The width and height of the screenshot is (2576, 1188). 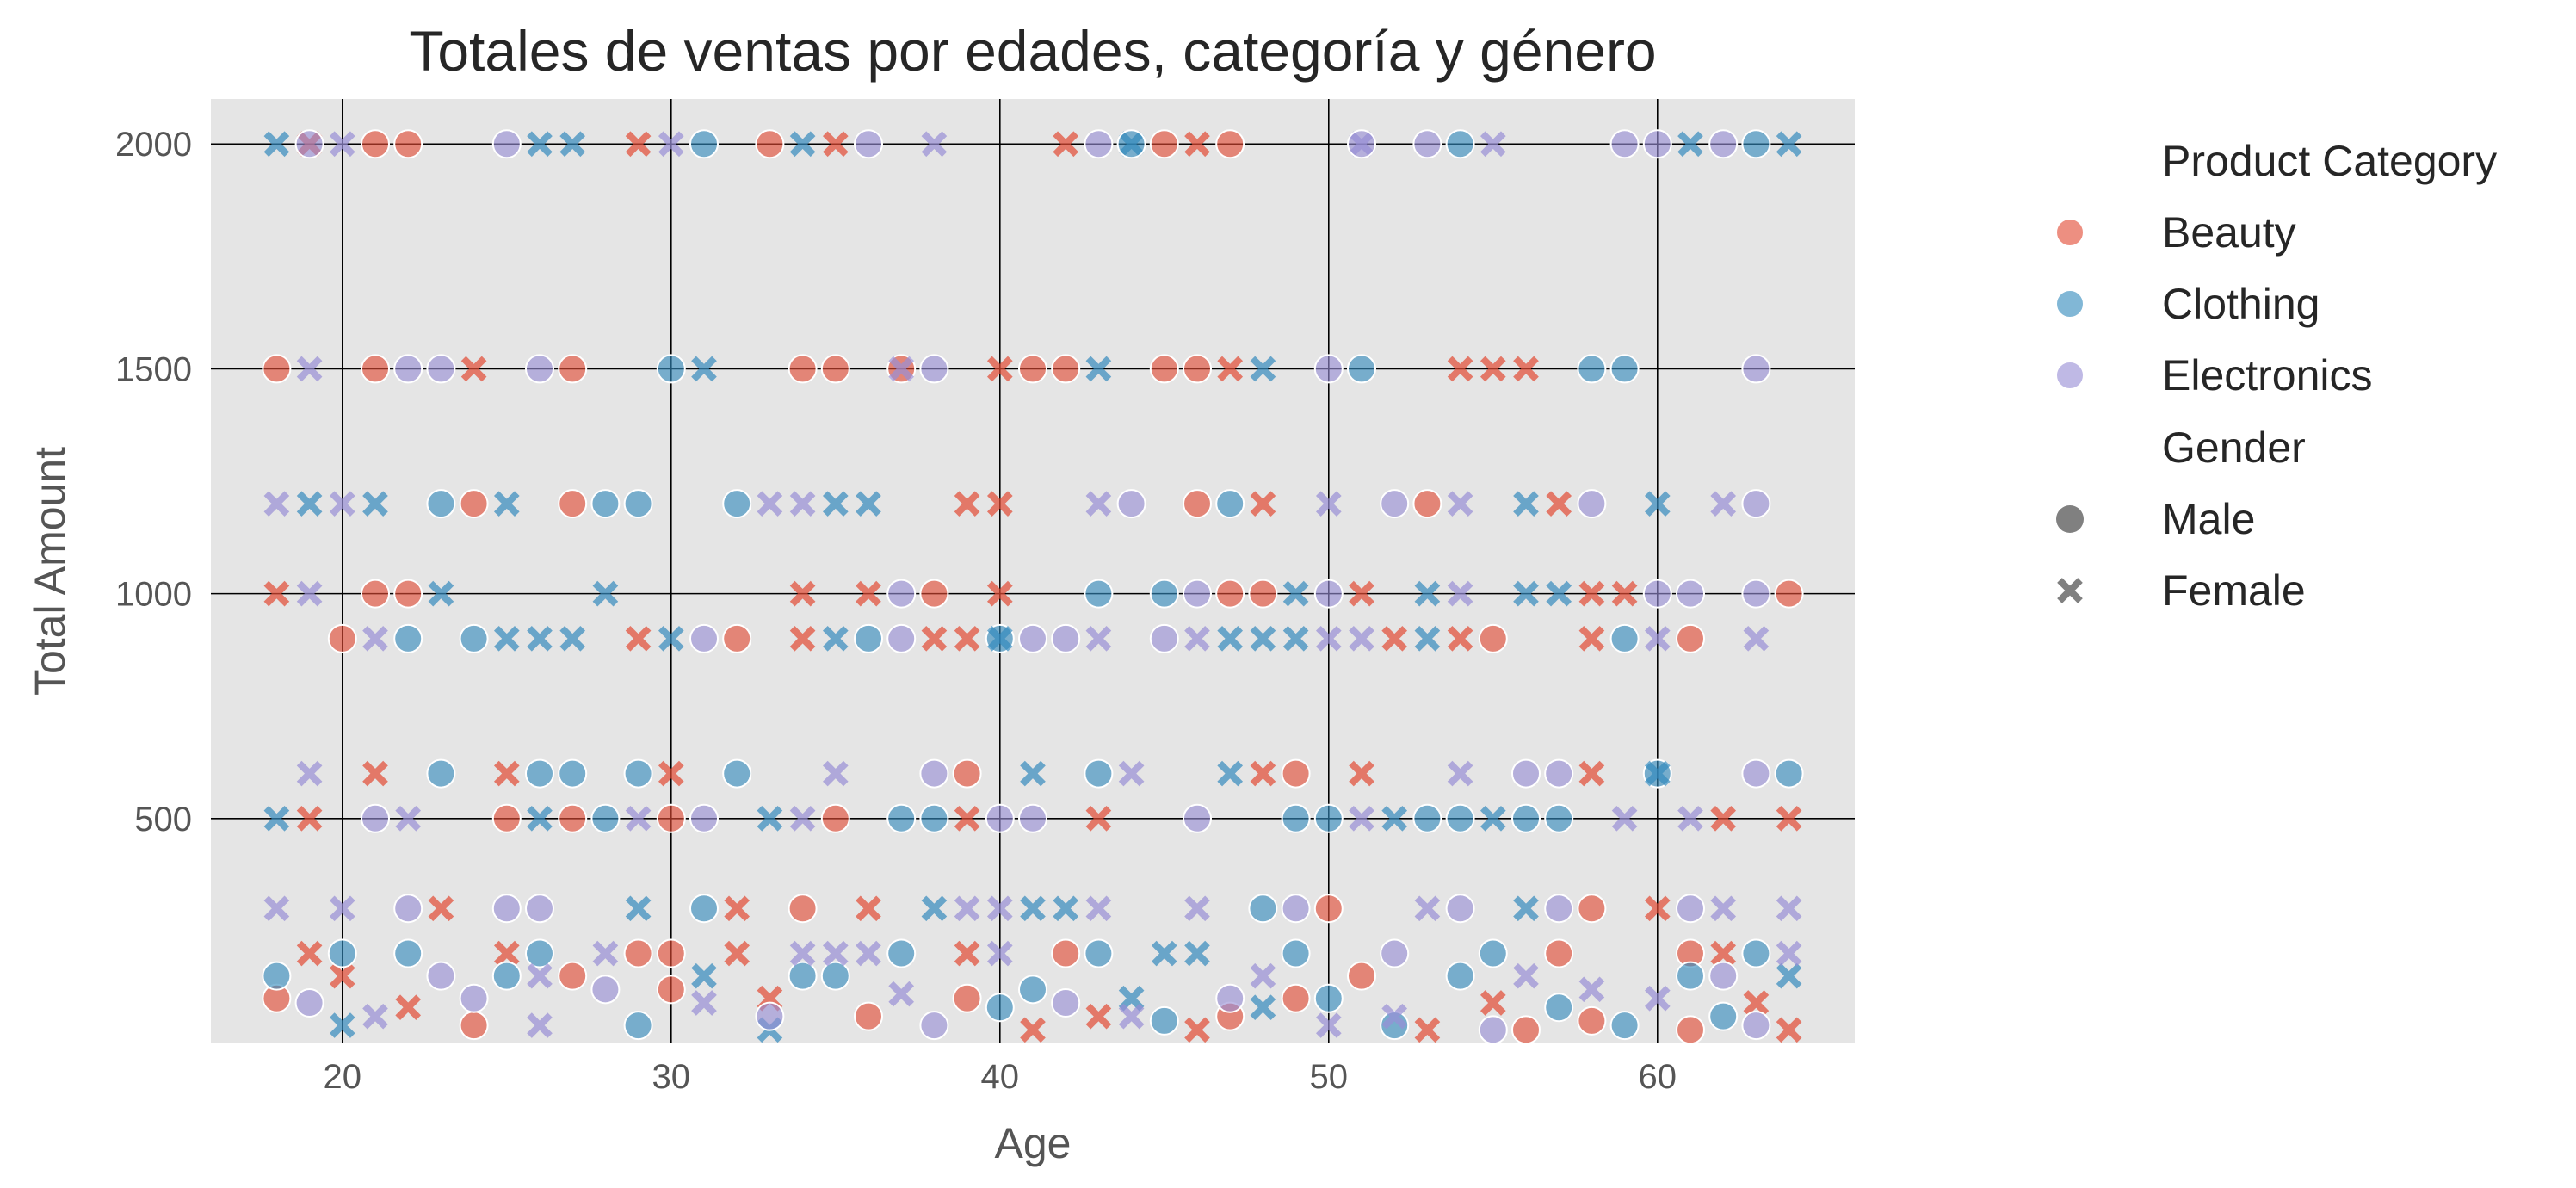 What do you see at coordinates (2208, 519) in the screenshot?
I see `legend-item-male: Male` at bounding box center [2208, 519].